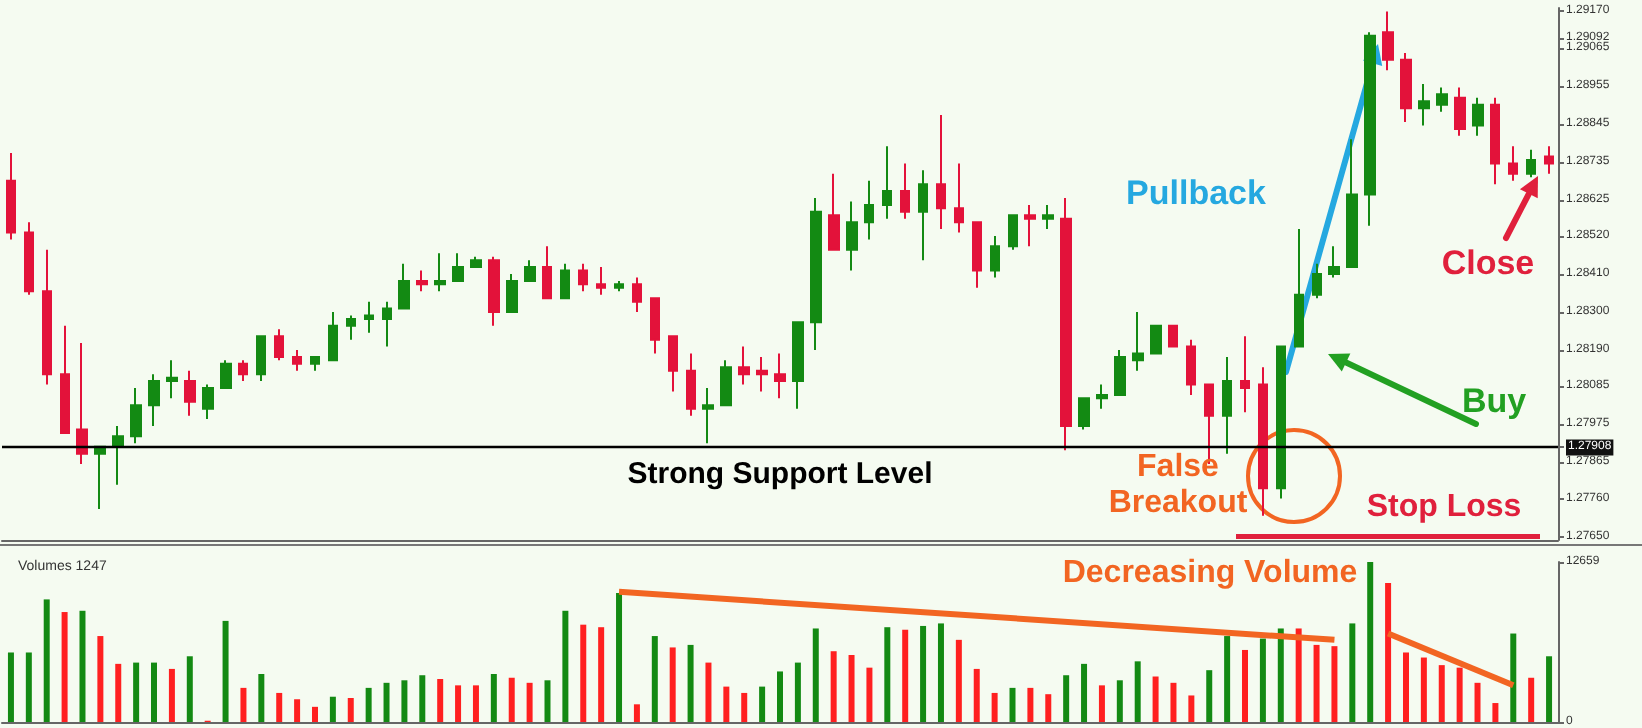 Image resolution: width=1642 pixels, height=728 pixels. Describe the element at coordinates (1210, 574) in the screenshot. I see `annotation: Decreasing Volume` at that location.